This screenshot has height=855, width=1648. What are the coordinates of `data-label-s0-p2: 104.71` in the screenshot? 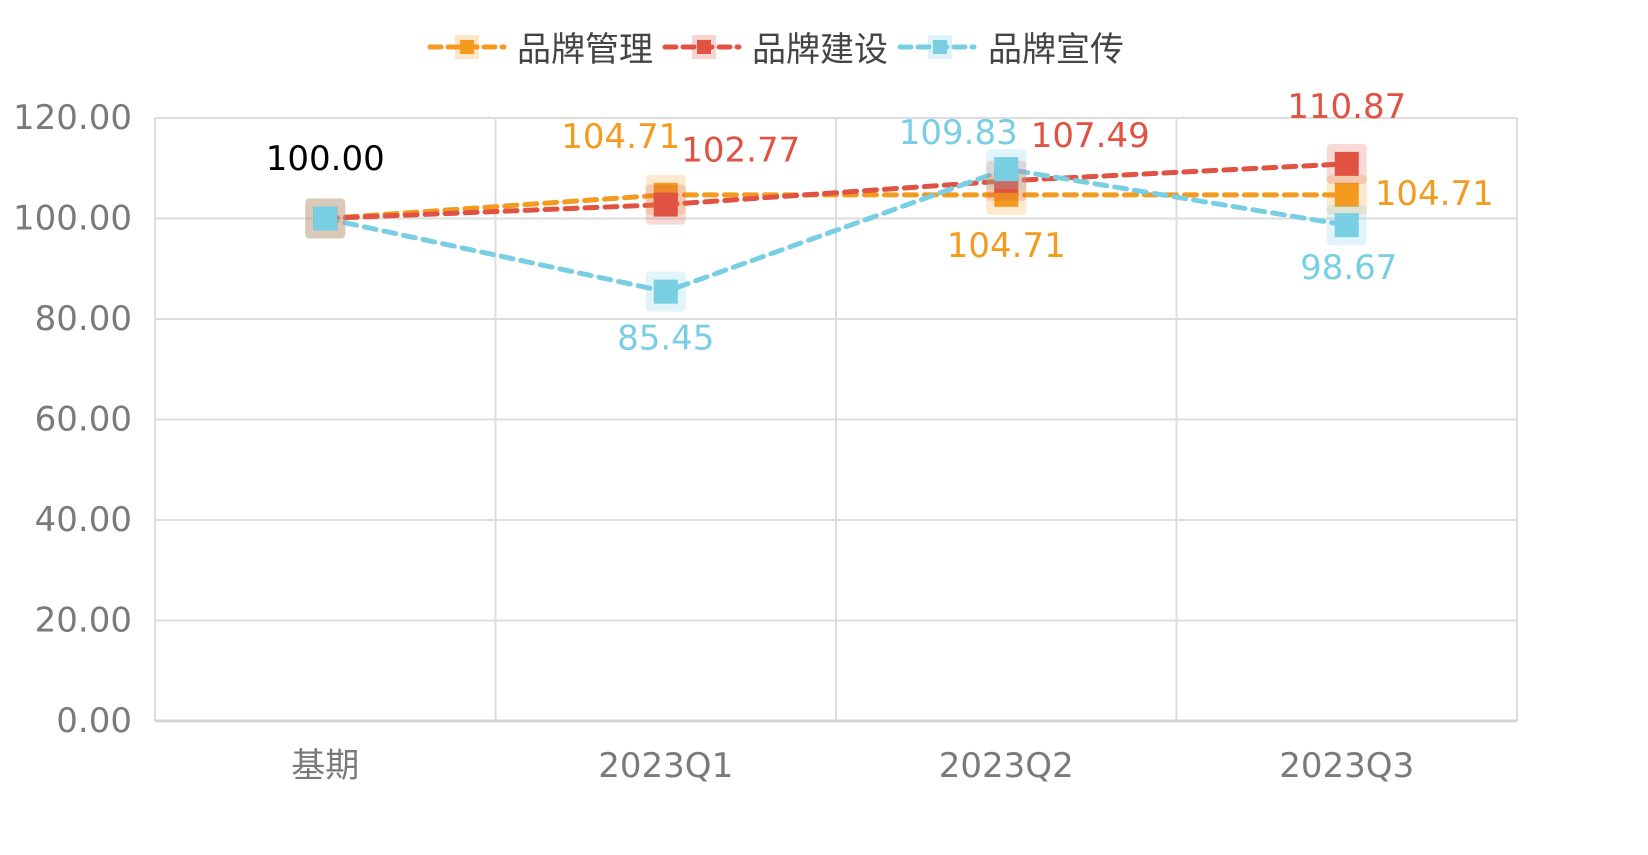 It's located at (1006, 246).